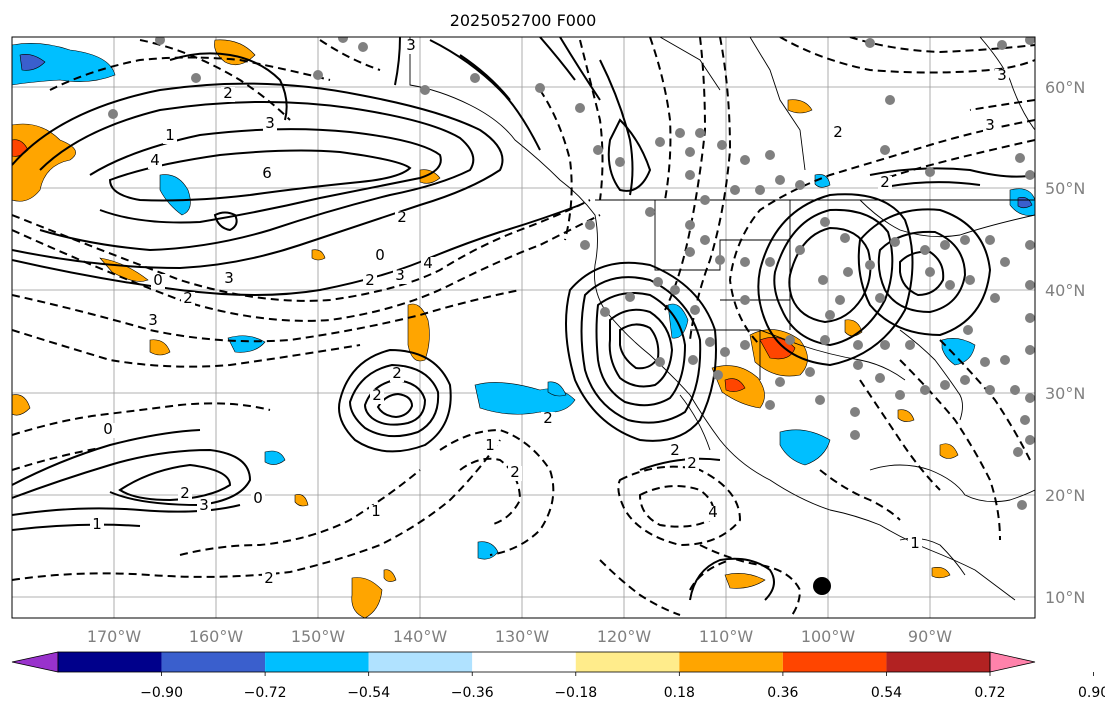 The height and width of the screenshot is (712, 1105). I want to click on lon-tick-label: 90°W, so click(930, 636).